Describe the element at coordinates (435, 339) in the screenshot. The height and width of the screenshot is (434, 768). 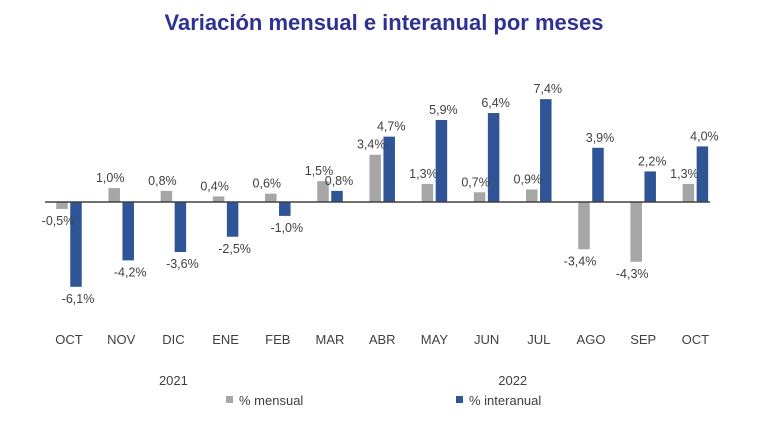
I see `x-tick-7: MAY` at that location.